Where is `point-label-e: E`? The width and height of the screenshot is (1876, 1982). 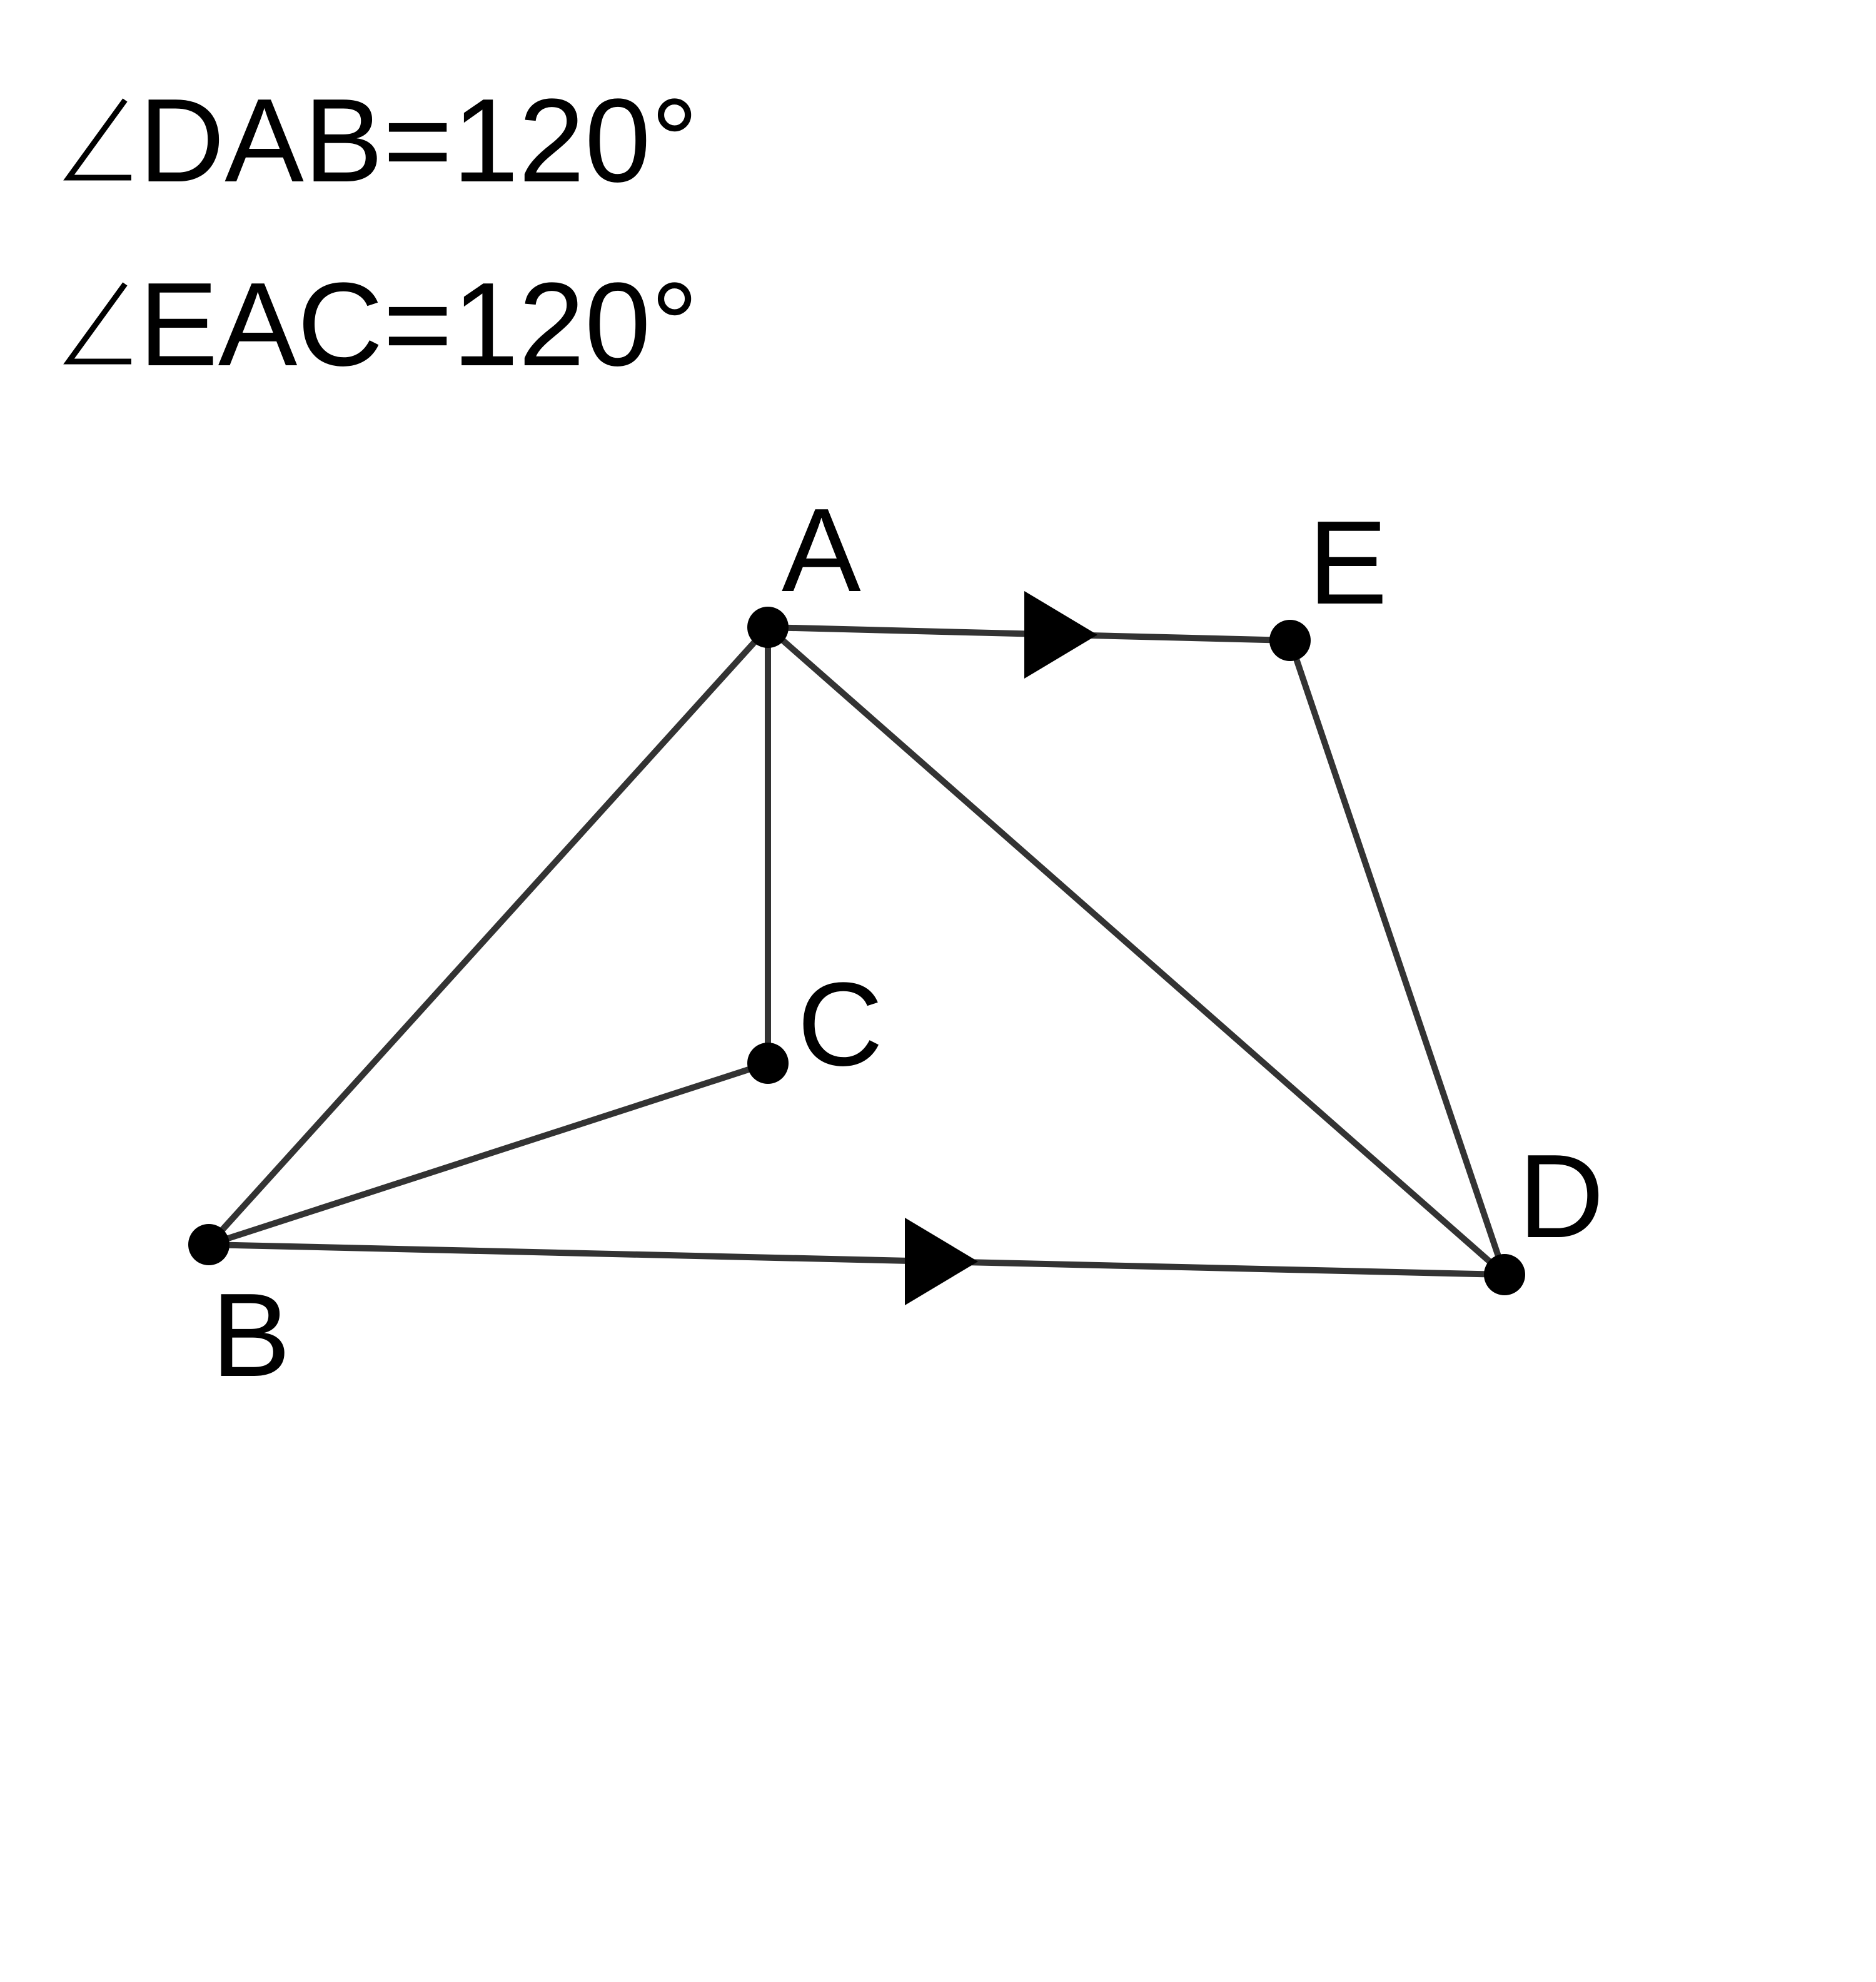
point-label-e: E is located at coordinates (1348, 563).